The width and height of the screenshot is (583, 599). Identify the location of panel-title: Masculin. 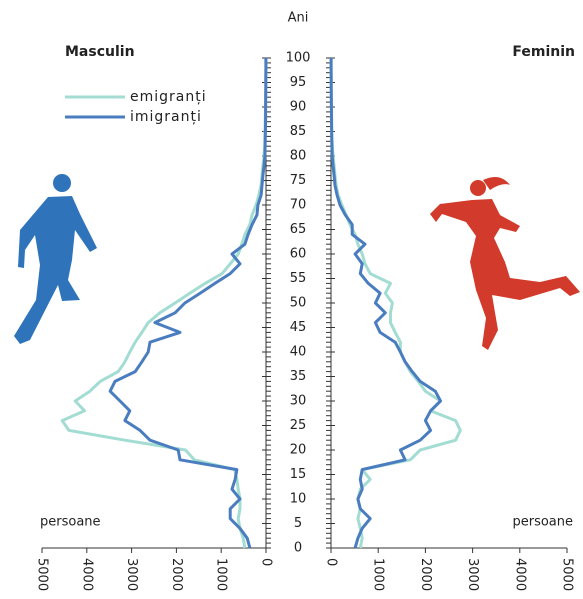
(100, 52).